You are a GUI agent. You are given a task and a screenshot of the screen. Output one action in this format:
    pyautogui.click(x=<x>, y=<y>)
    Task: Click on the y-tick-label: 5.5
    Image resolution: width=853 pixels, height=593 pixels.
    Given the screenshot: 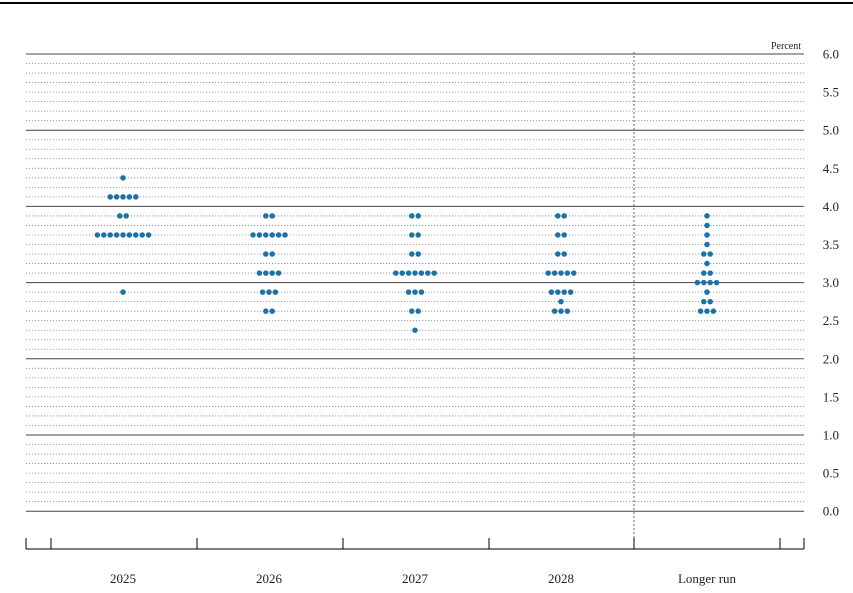 What is the action you would take?
    pyautogui.click(x=831, y=92)
    